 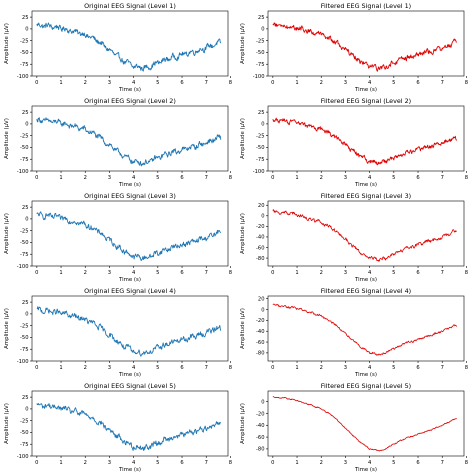 What do you see at coordinates (366, 291) in the screenshot?
I see `subplot-title: Filtered EEG Signal (Level 4)` at bounding box center [366, 291].